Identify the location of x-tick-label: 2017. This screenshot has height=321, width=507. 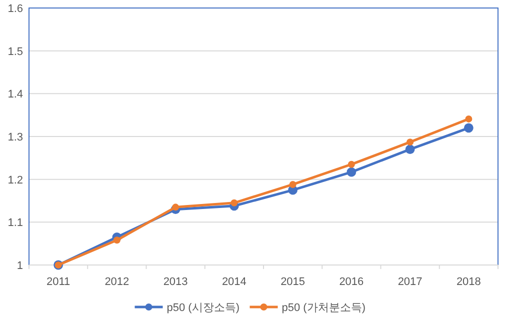
(410, 282).